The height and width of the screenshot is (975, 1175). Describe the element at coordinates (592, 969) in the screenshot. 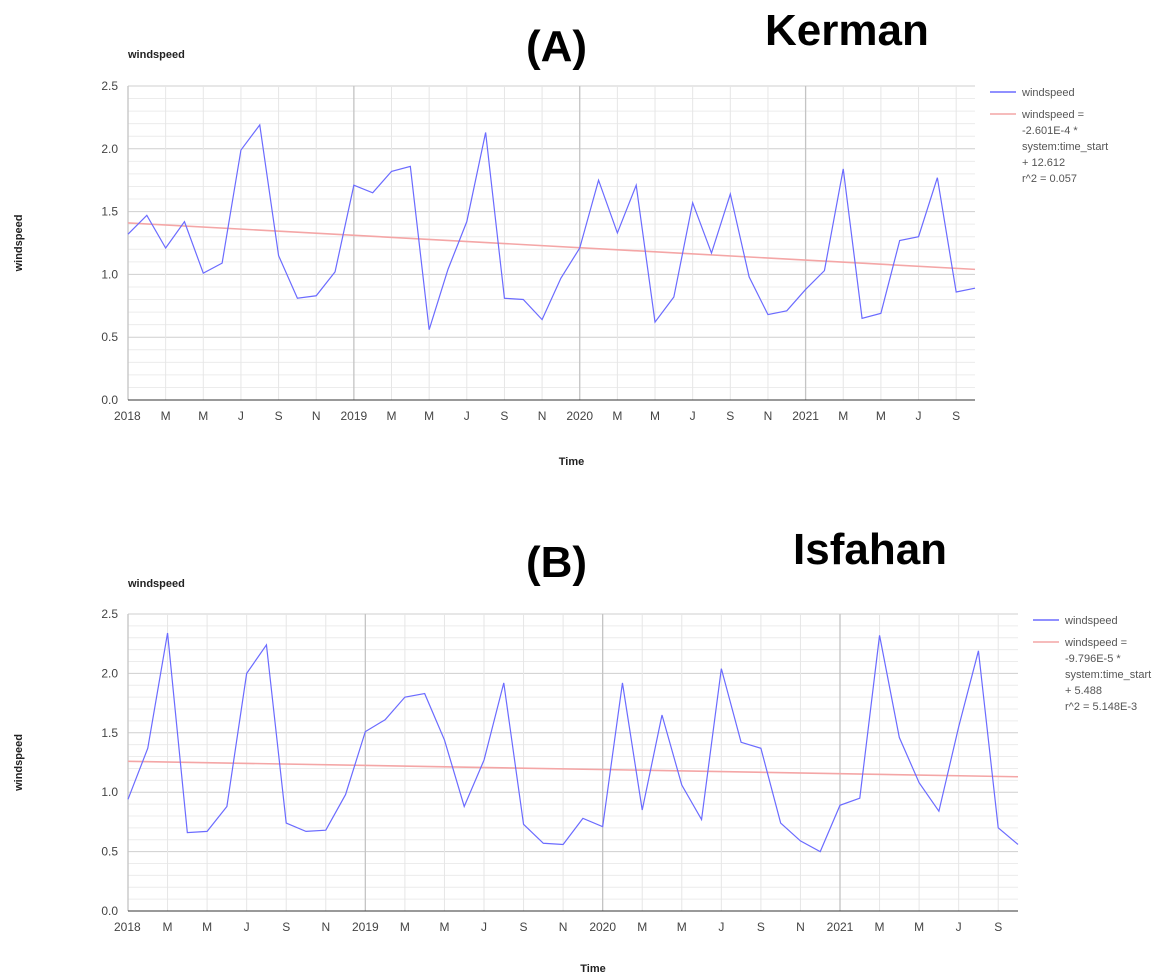

I see `chartb-x-axis-label: Time` at that location.